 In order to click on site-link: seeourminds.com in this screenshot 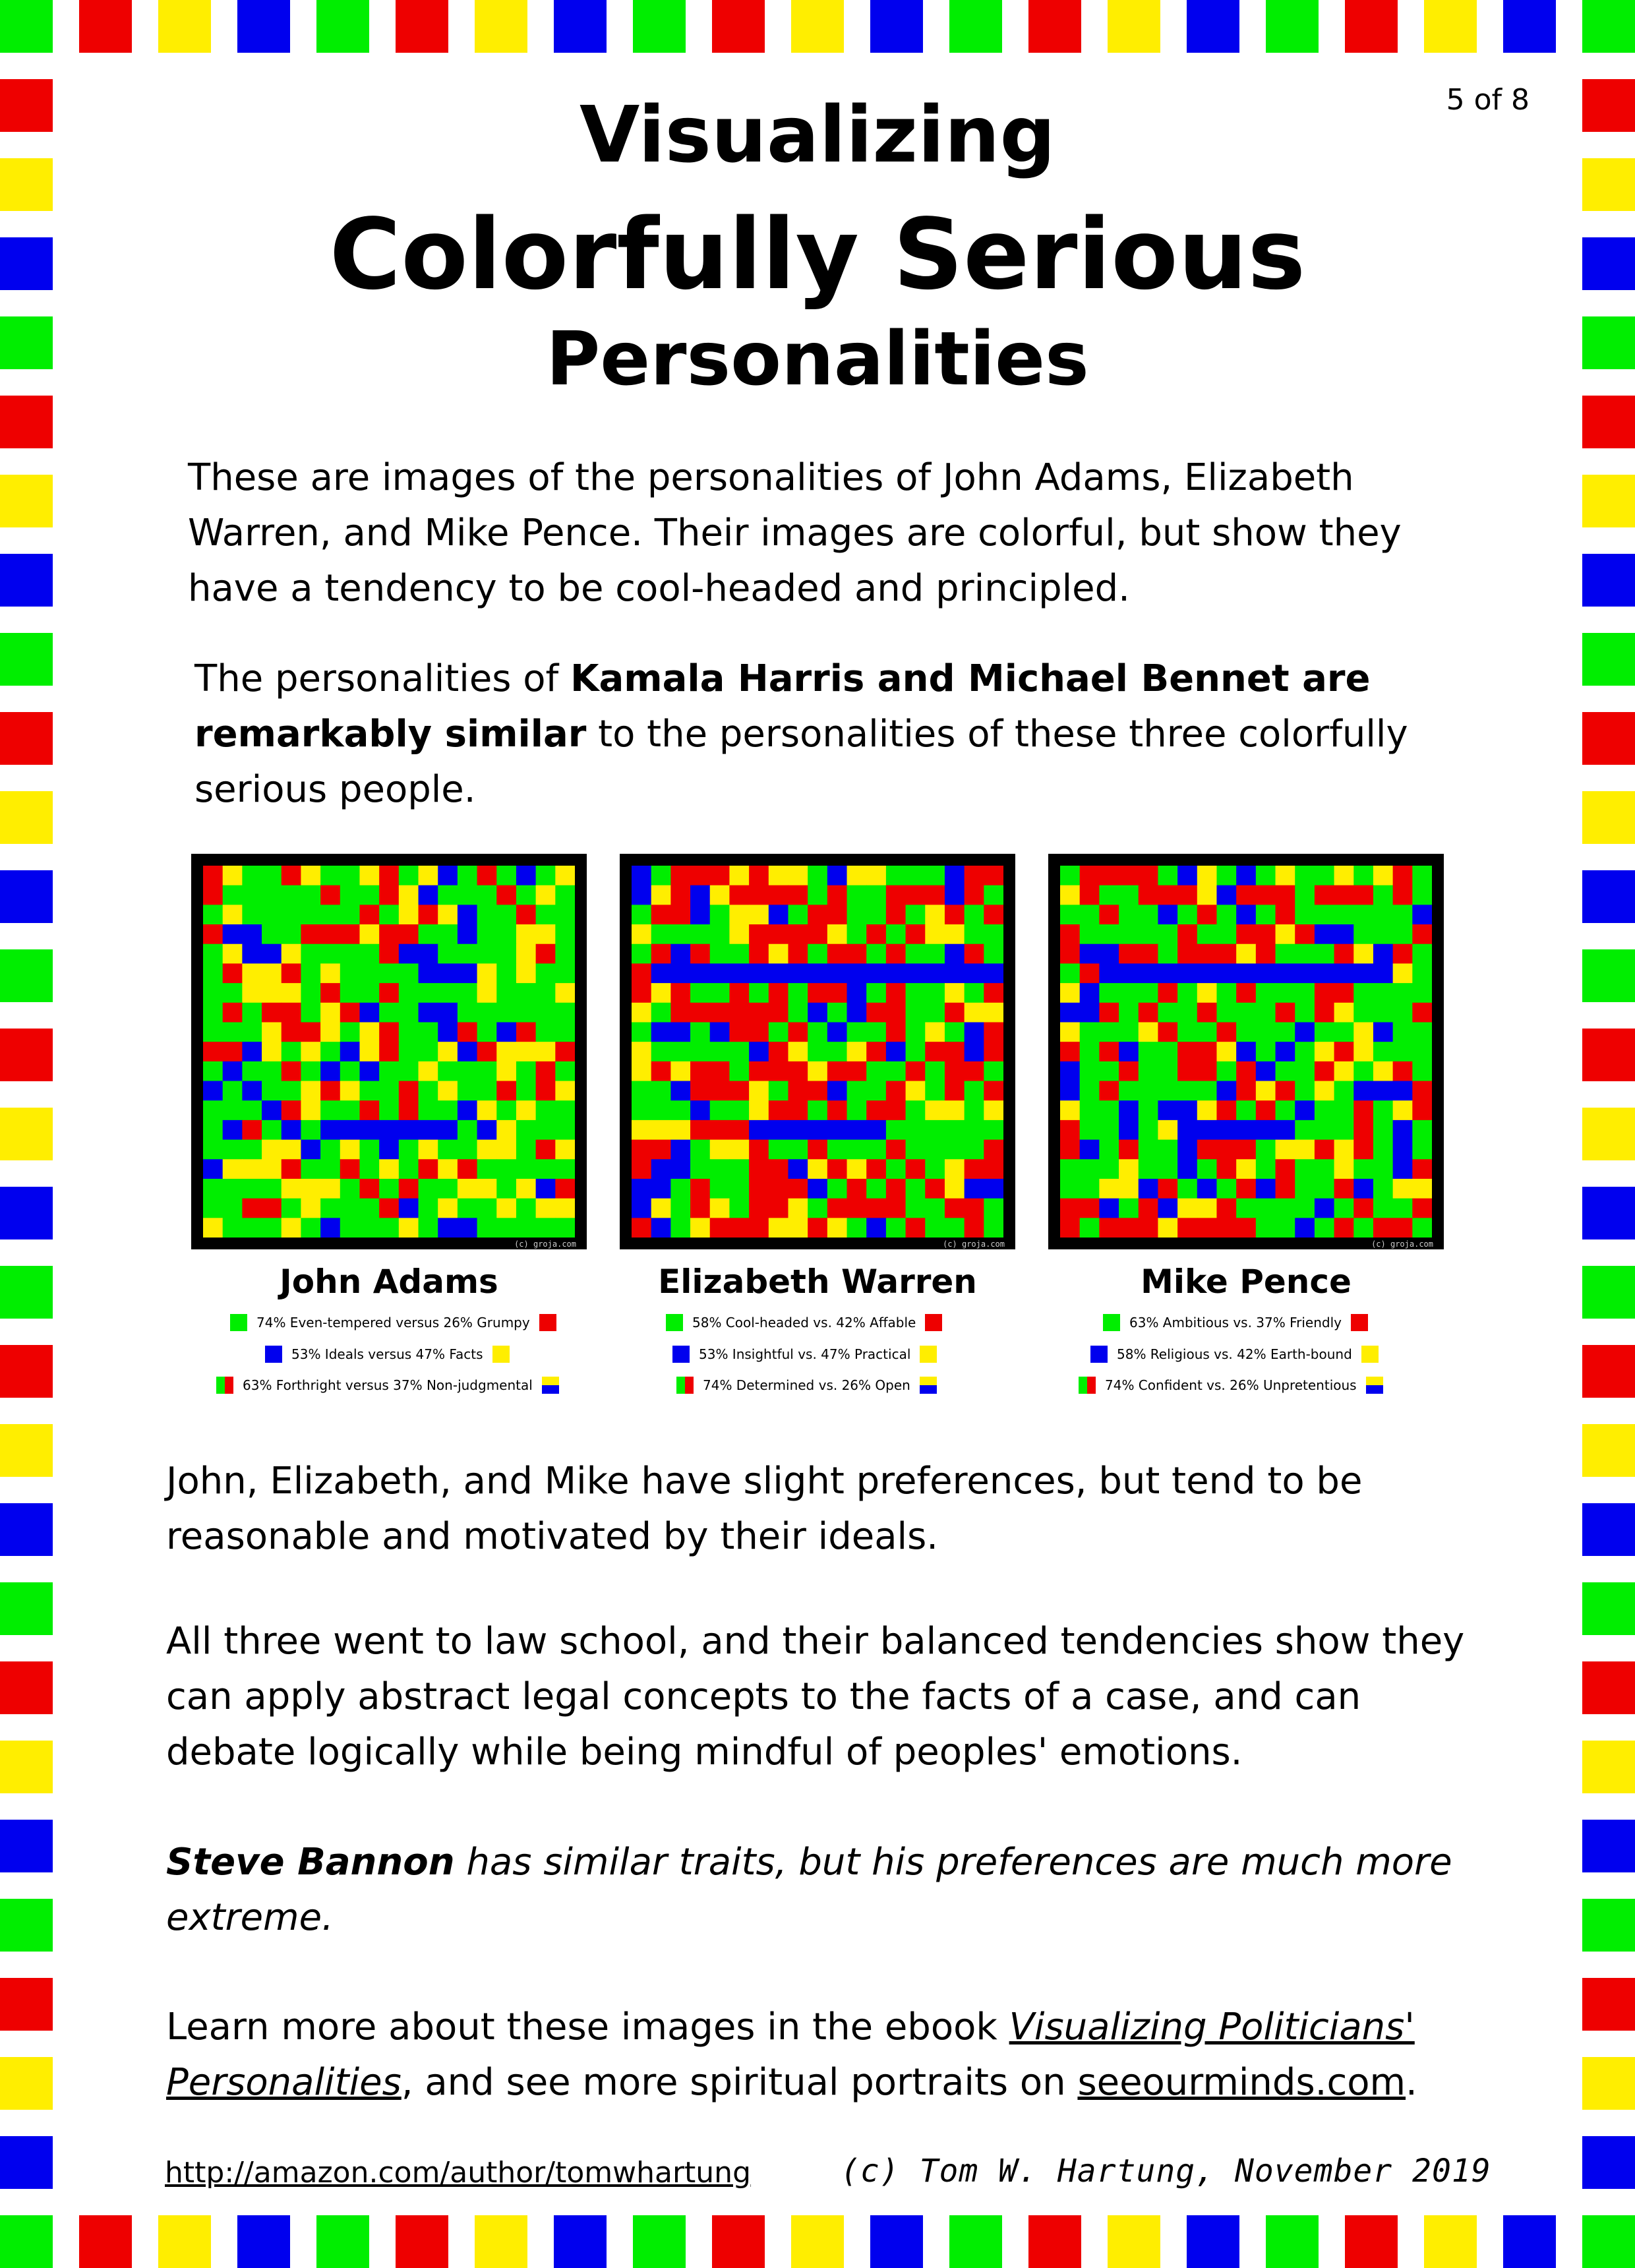, I will do `click(1241, 2082)`.